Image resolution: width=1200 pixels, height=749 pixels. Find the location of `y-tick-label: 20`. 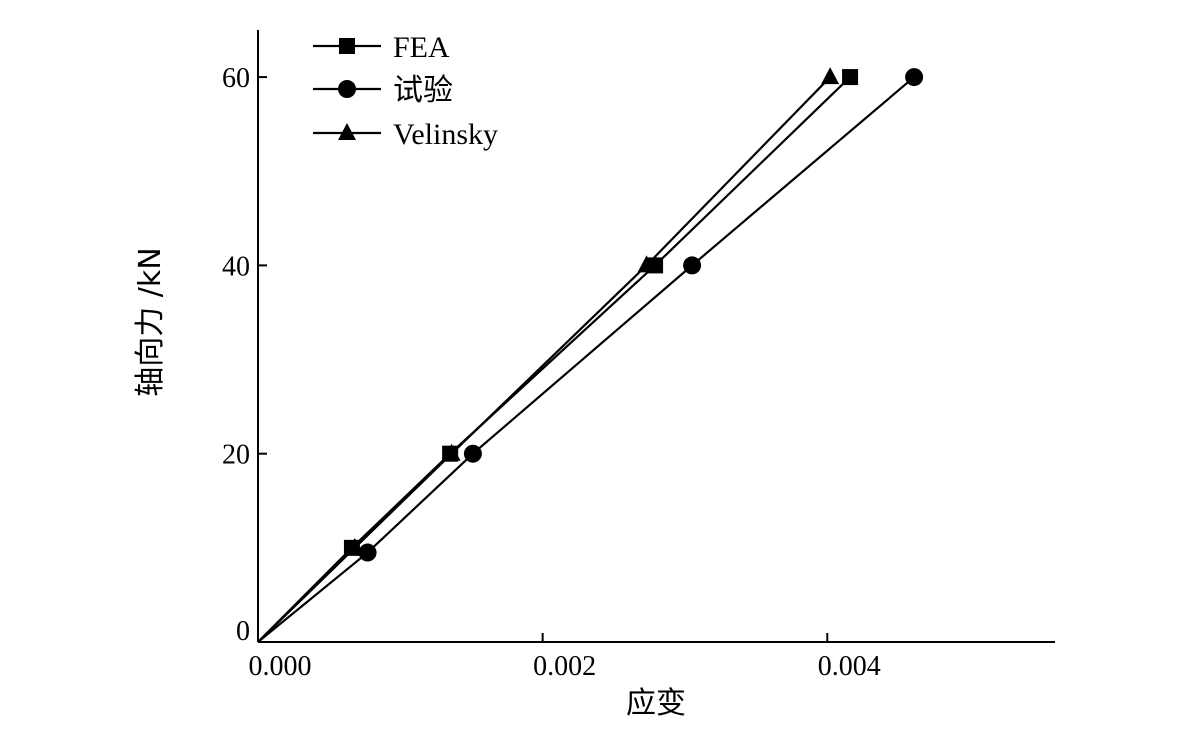

y-tick-label: 20 is located at coordinates (236, 455).